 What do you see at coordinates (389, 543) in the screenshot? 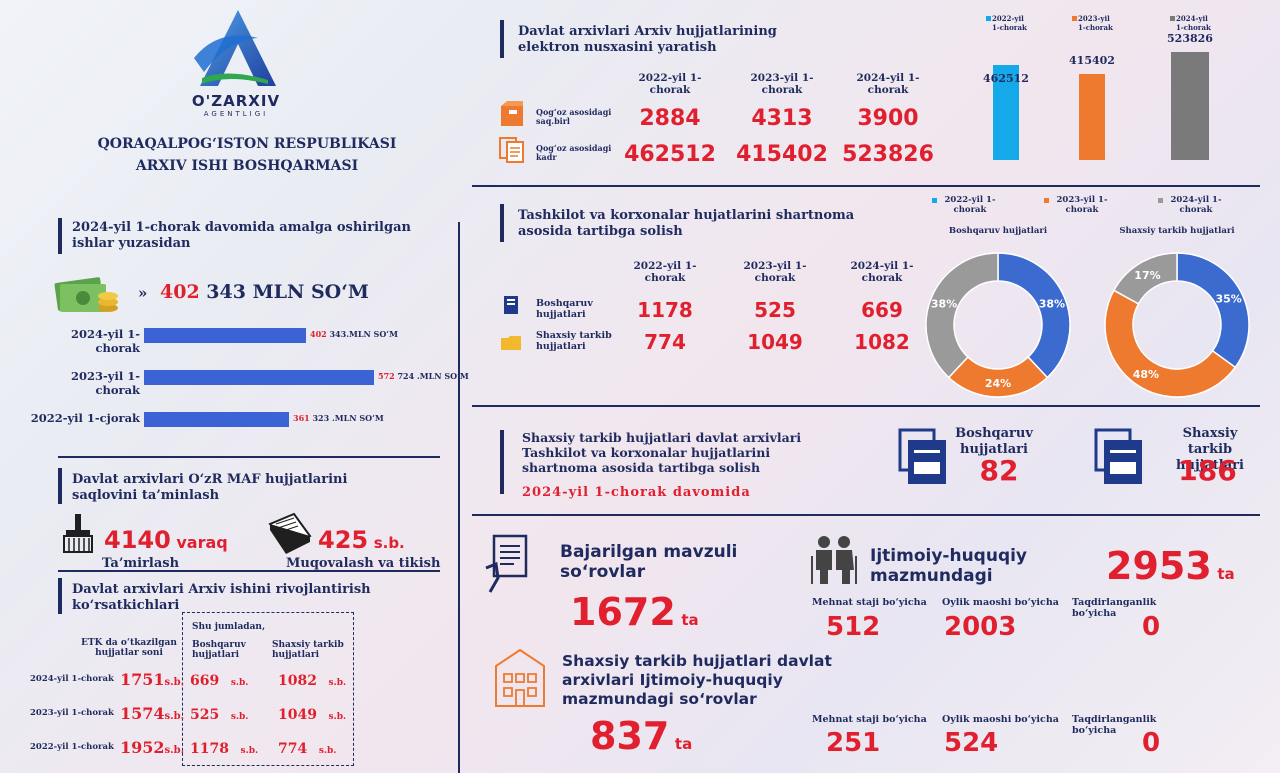
I see `maf-u2: s.b.` at bounding box center [389, 543].